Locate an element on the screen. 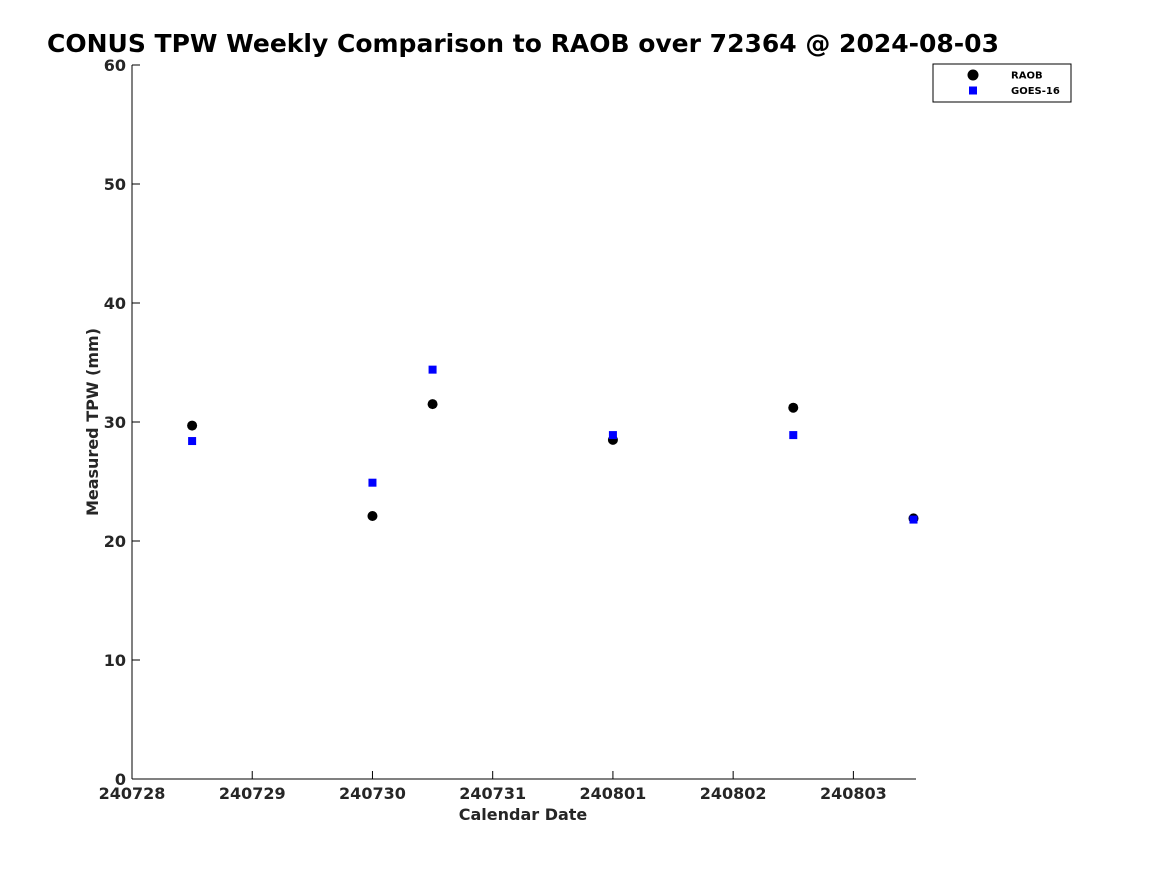 The width and height of the screenshot is (1167, 875). x-tick-label: 240731 is located at coordinates (492, 793).